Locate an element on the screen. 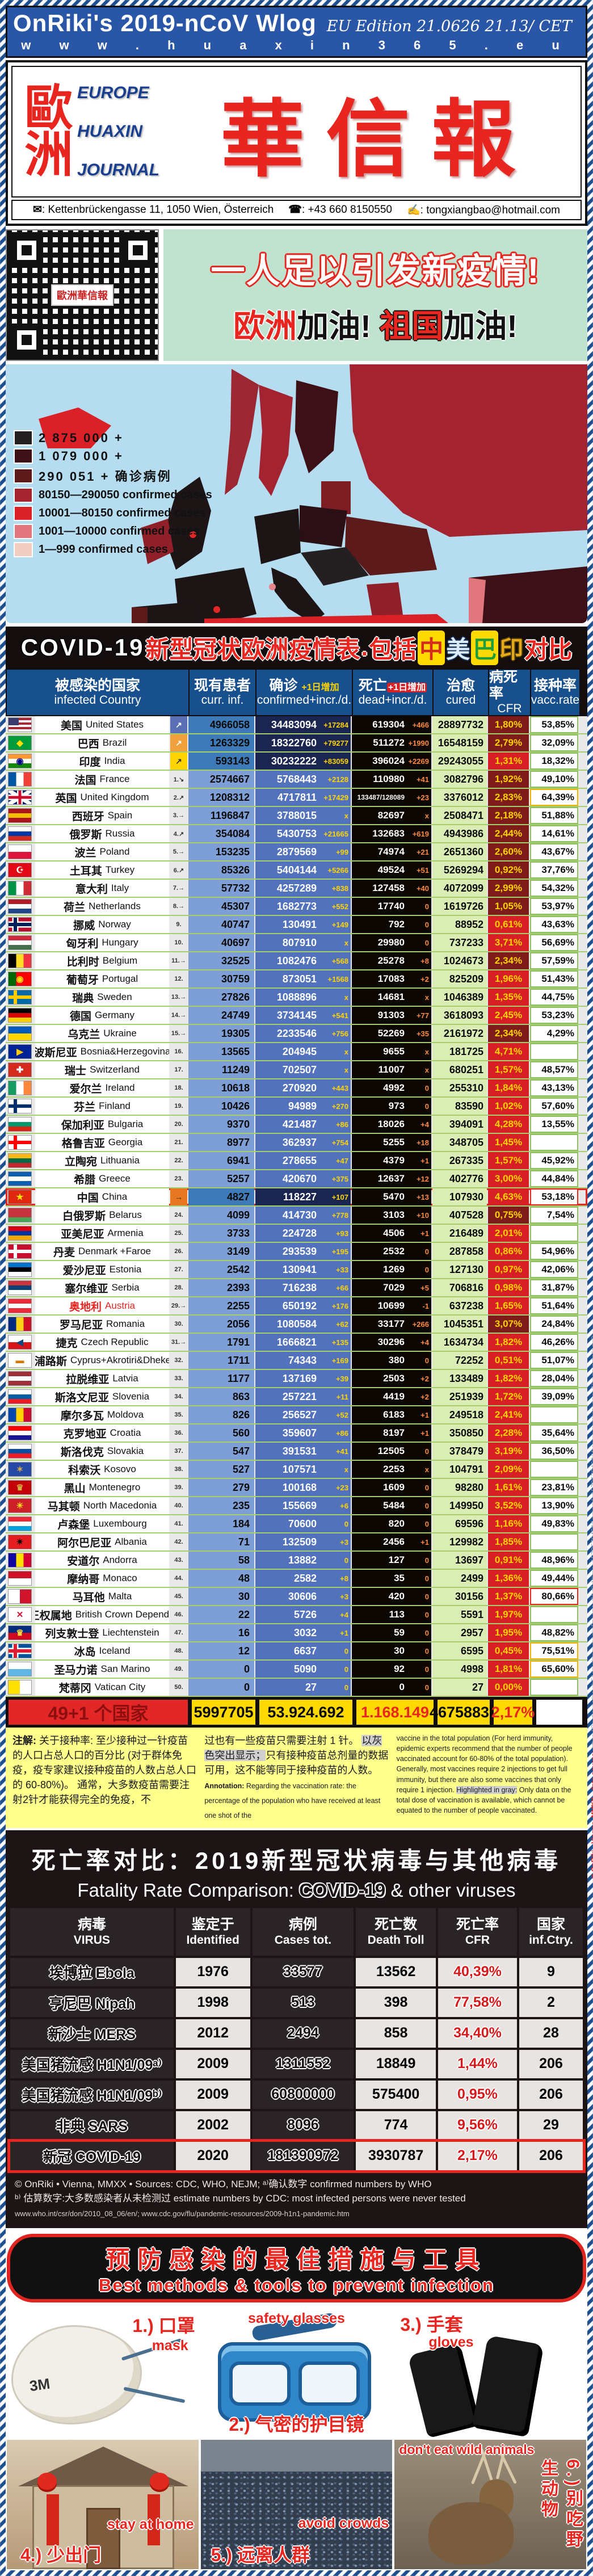 Image resolution: width=593 pixels, height=2576 pixels. vacc-rate-cell: 42,06% is located at coordinates (554, 1269).